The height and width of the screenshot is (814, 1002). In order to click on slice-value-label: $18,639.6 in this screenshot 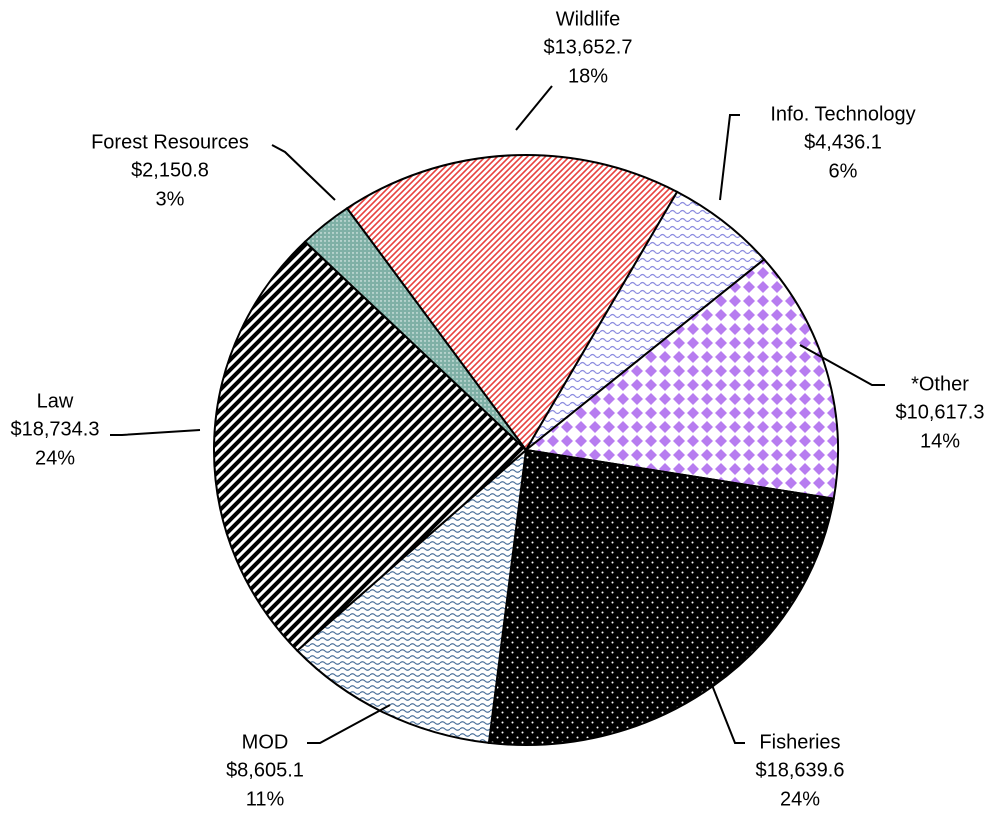, I will do `click(800, 770)`.